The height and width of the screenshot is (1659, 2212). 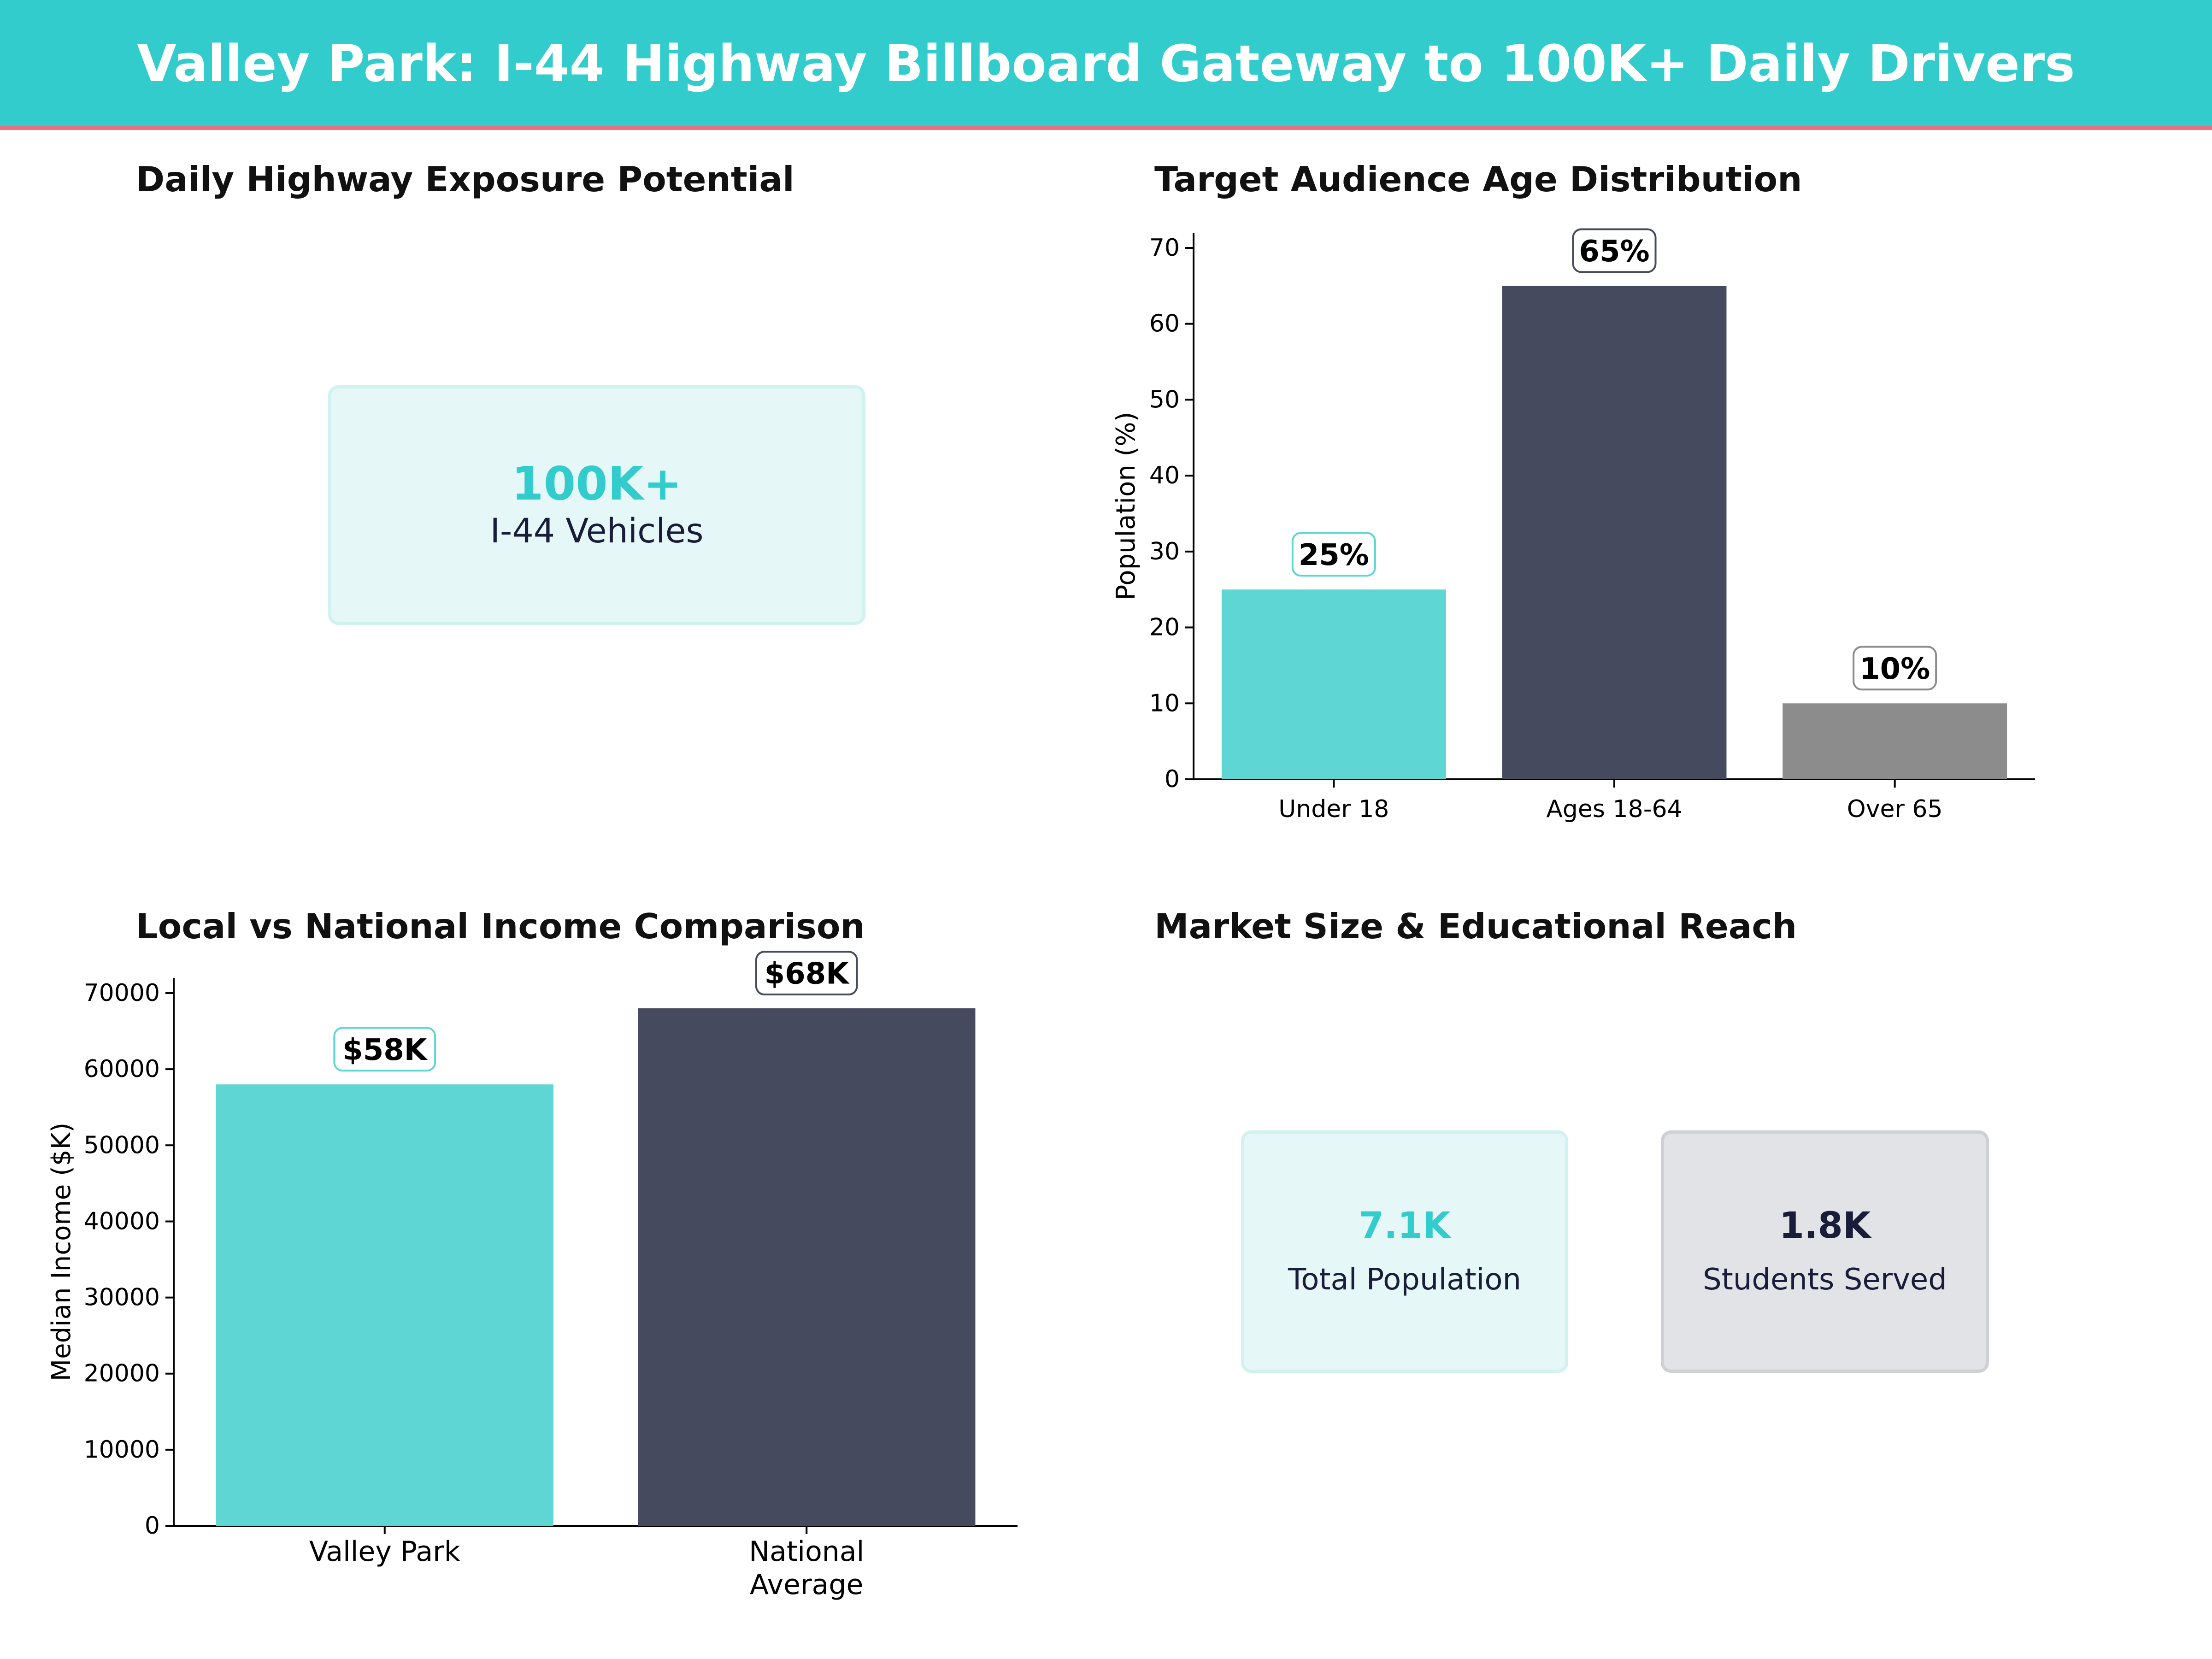 I want to click on x-tick-label: Valley Park, so click(x=384, y=1551).